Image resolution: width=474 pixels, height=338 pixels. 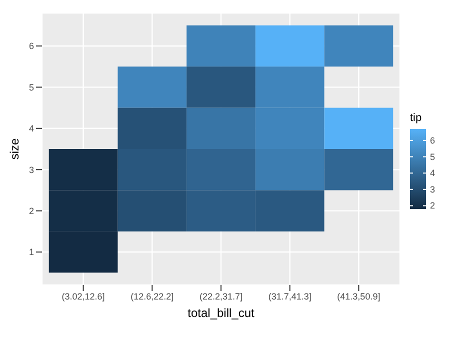 What do you see at coordinates (31, 252) in the screenshot?
I see `y-tick-label: 1` at bounding box center [31, 252].